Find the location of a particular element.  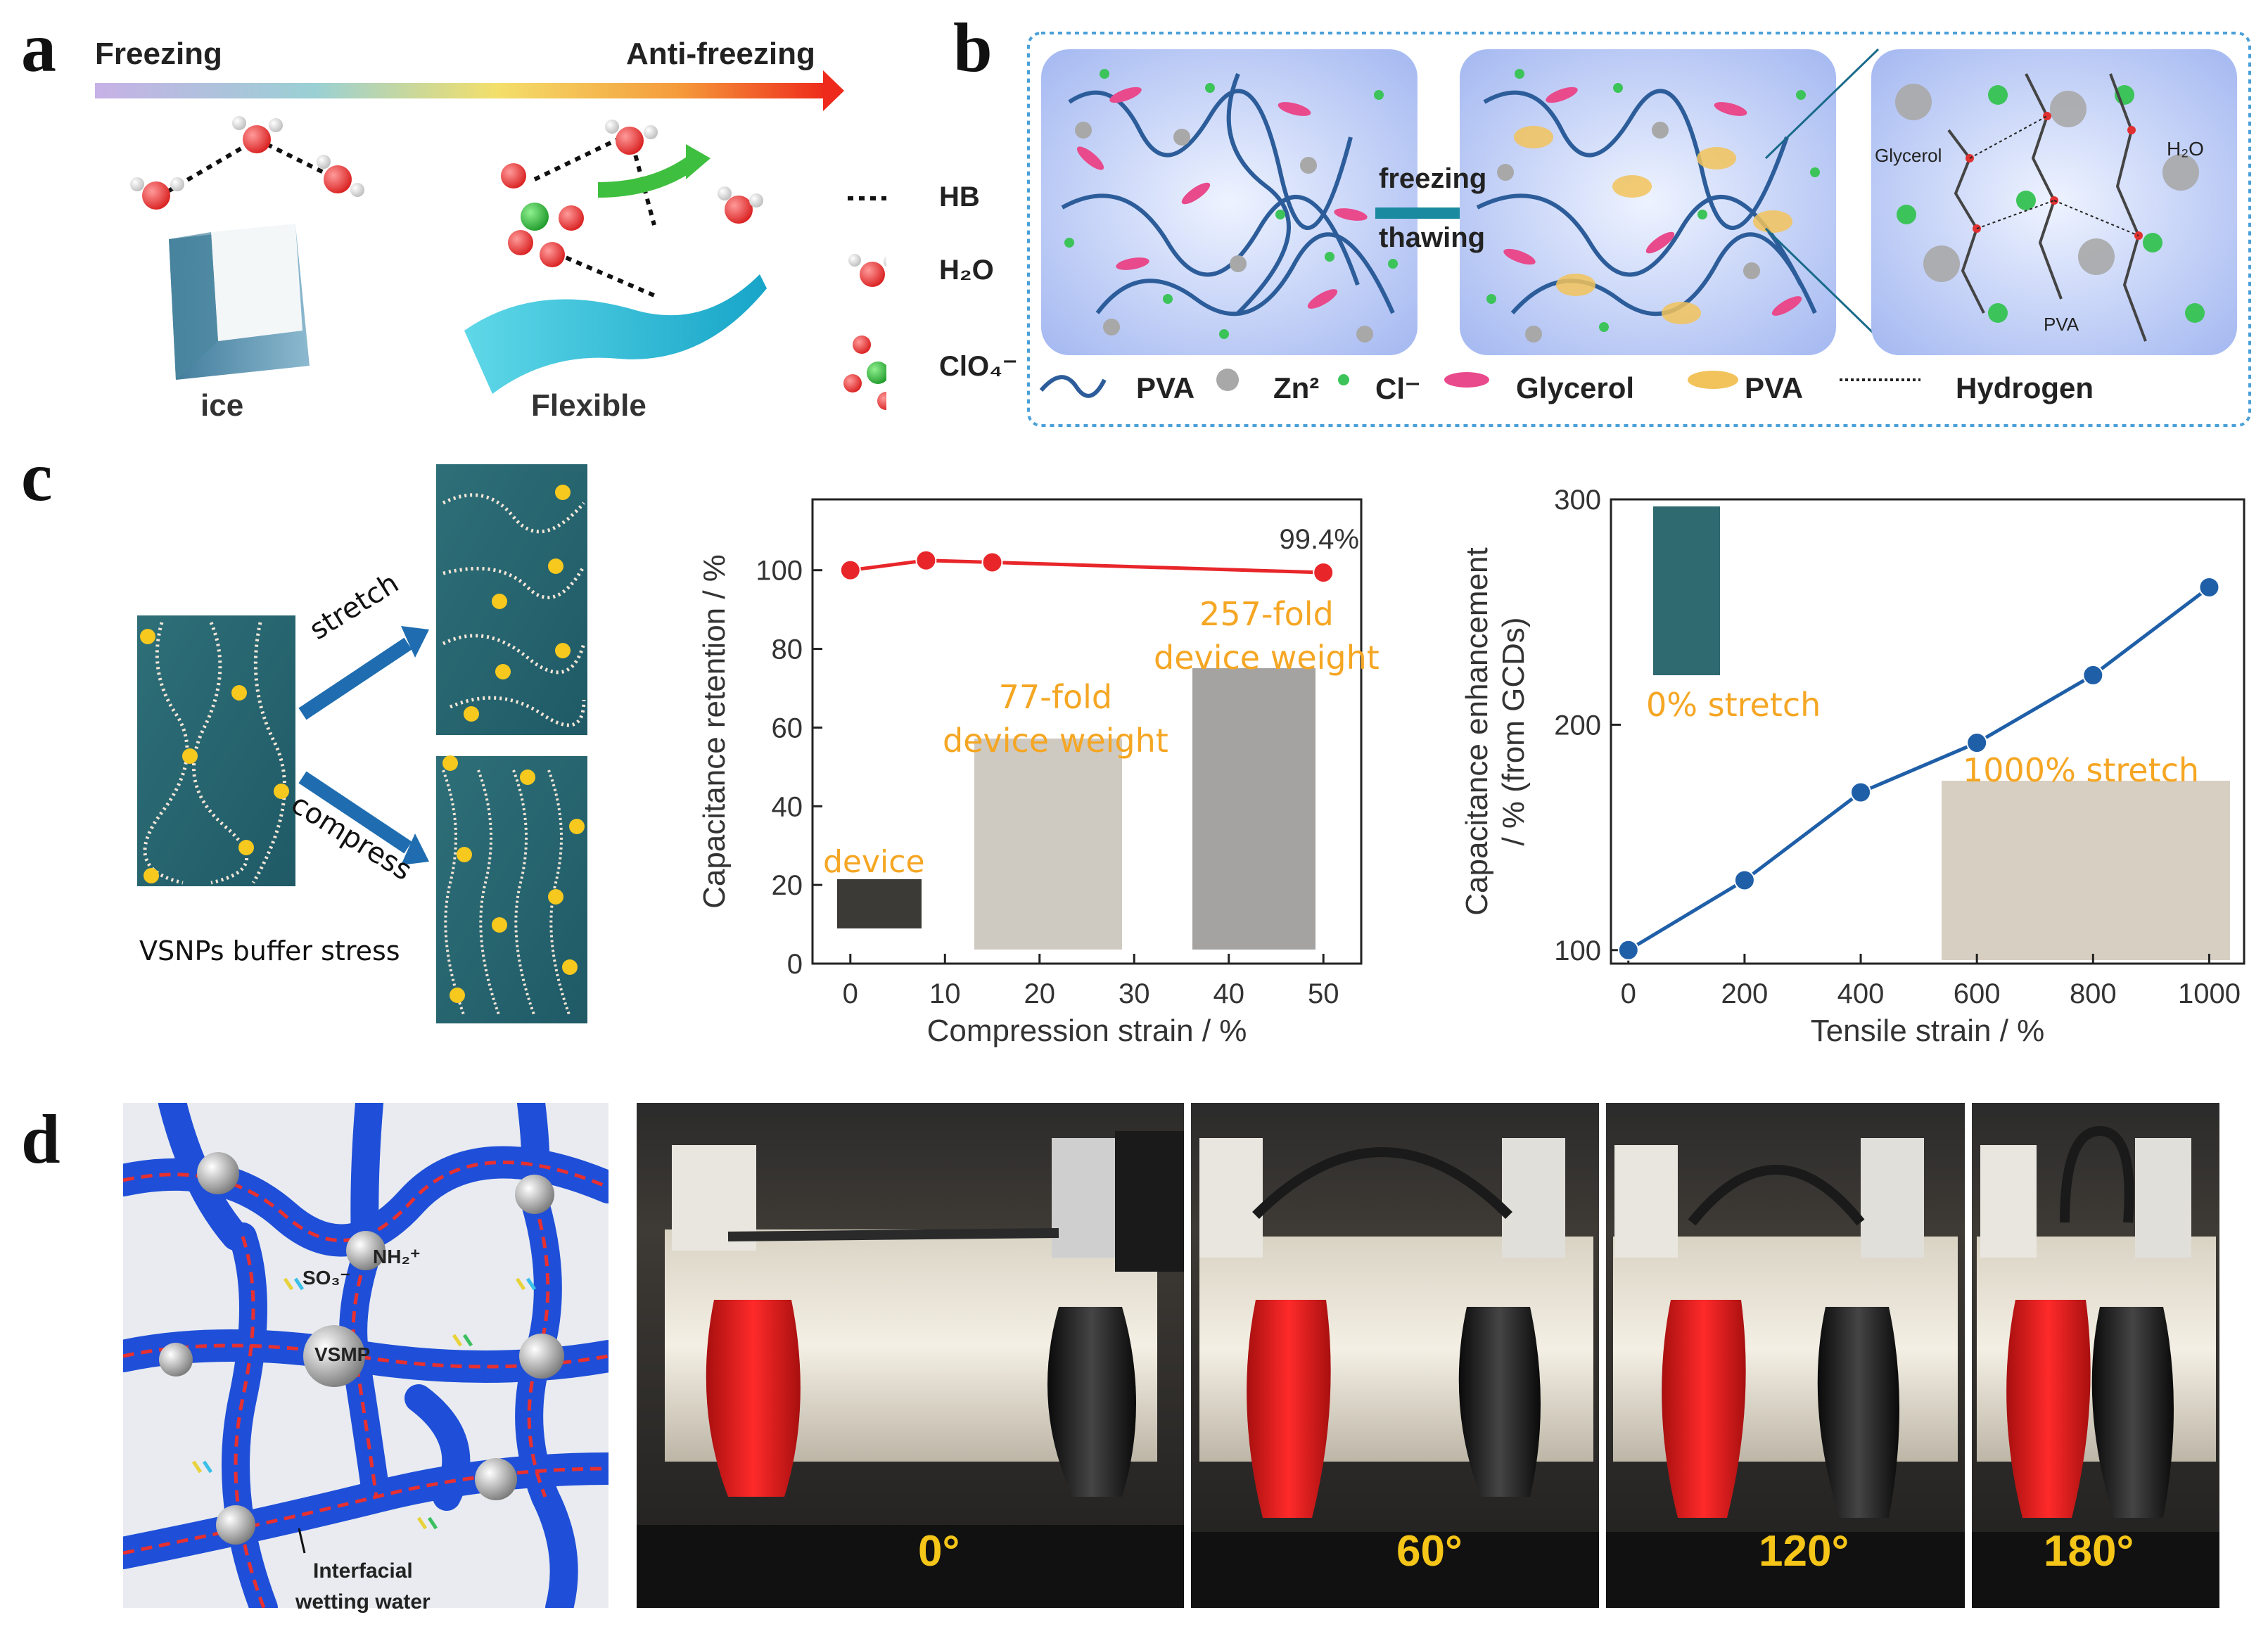

y-tick-label: 200 is located at coordinates (1578, 725).